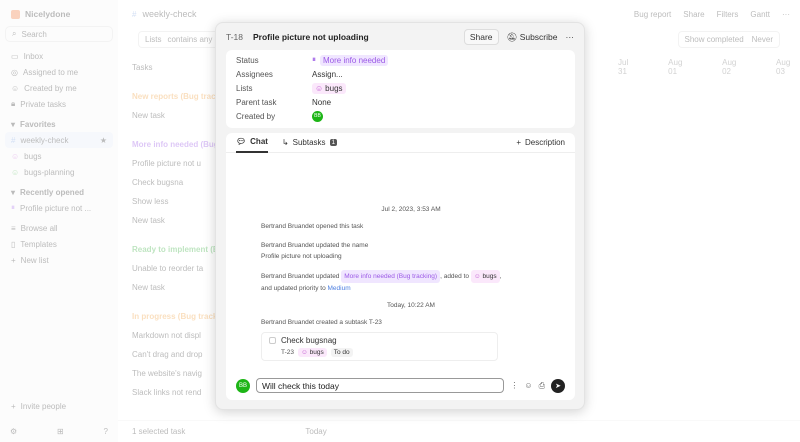 The height and width of the screenshot is (442, 800). Describe the element at coordinates (514, 385) in the screenshot. I see `more-vertical-icon: ⋮` at that location.